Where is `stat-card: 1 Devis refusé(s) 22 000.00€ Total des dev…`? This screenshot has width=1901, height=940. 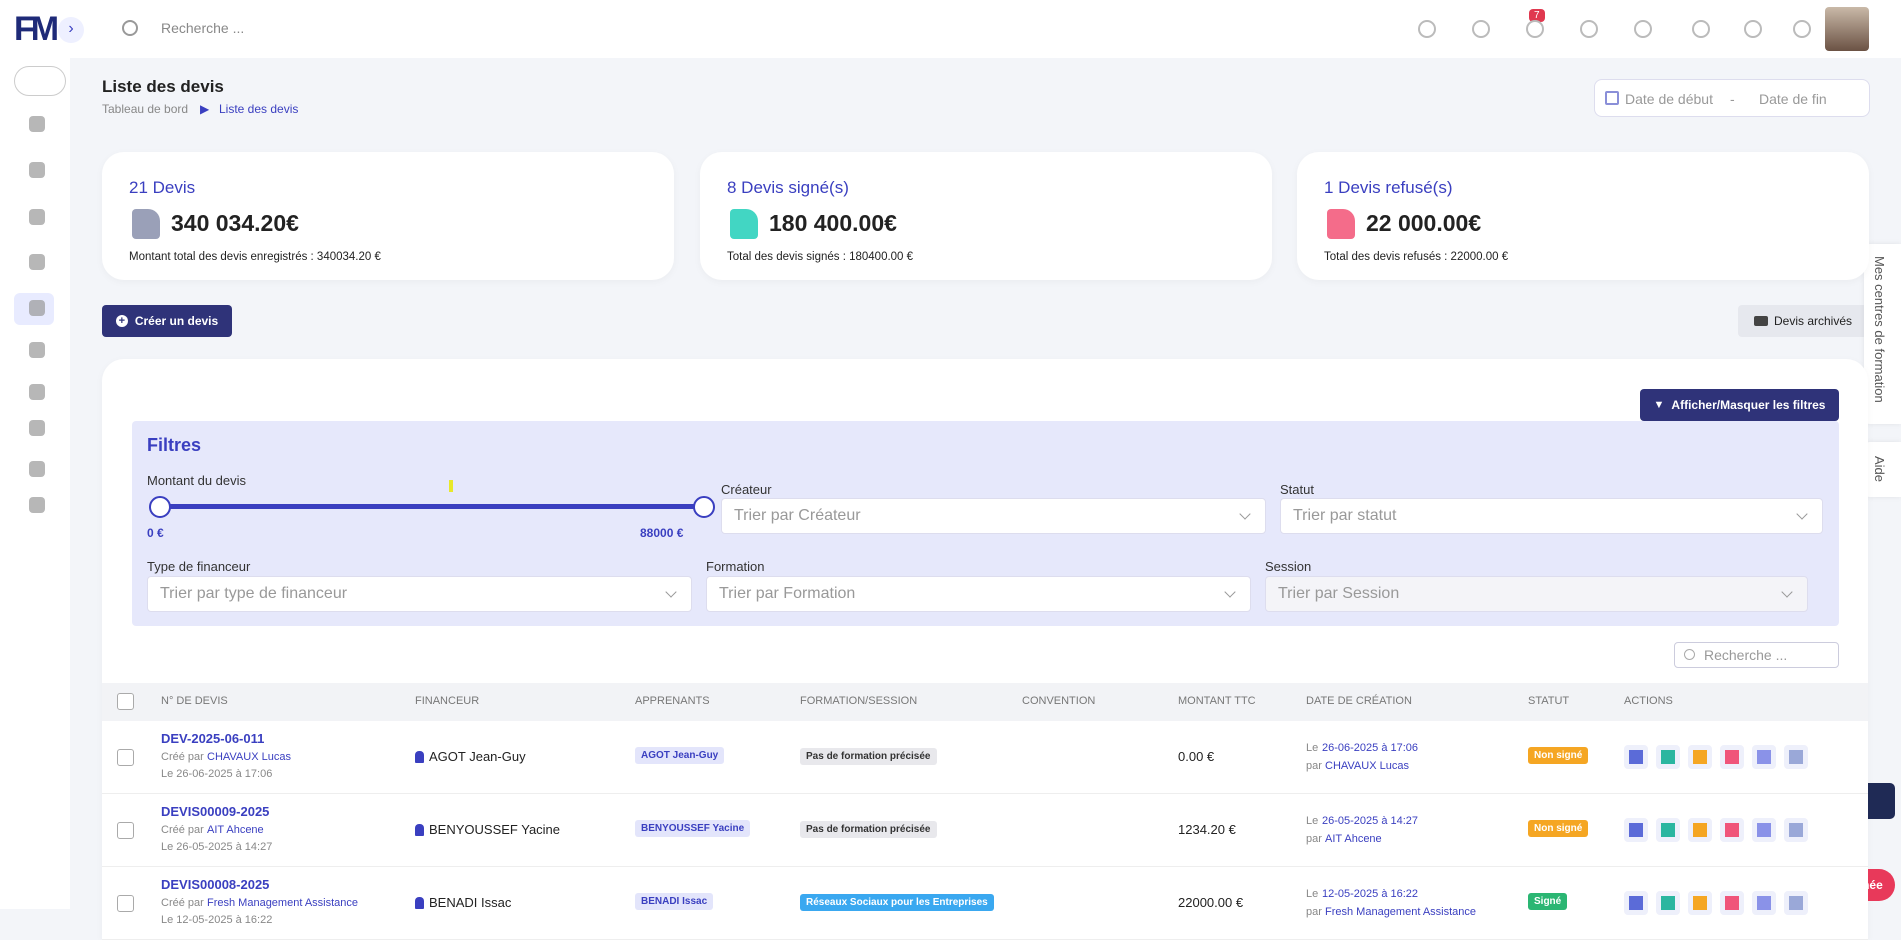 stat-card: 1 Devis refusé(s) 22 000.00€ Total des dev… is located at coordinates (1583, 216).